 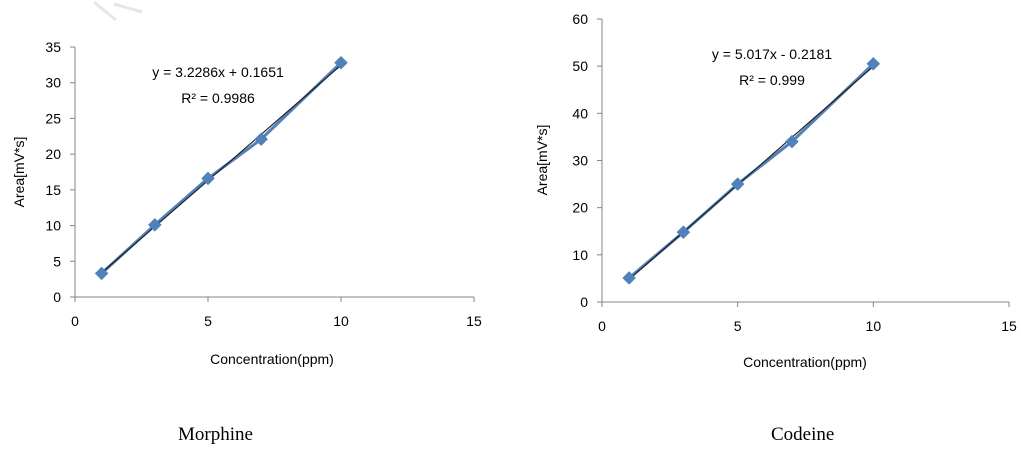 I want to click on y-tick-label: 60, so click(x=580, y=19).